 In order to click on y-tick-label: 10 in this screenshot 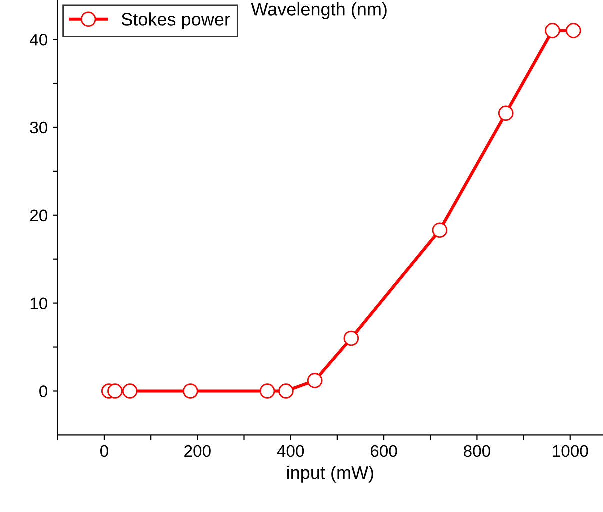, I will do `click(39, 304)`.